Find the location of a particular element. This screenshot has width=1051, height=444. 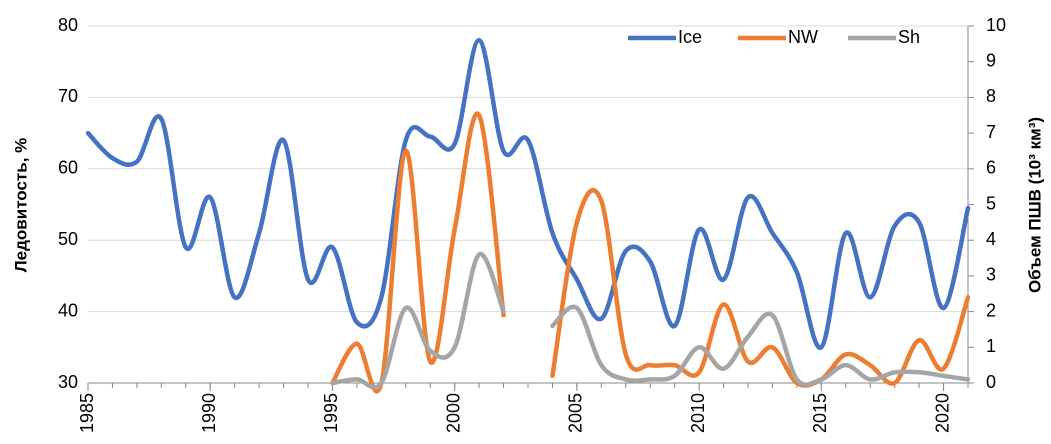

x-tick-label: 2015 is located at coordinates (820, 413).